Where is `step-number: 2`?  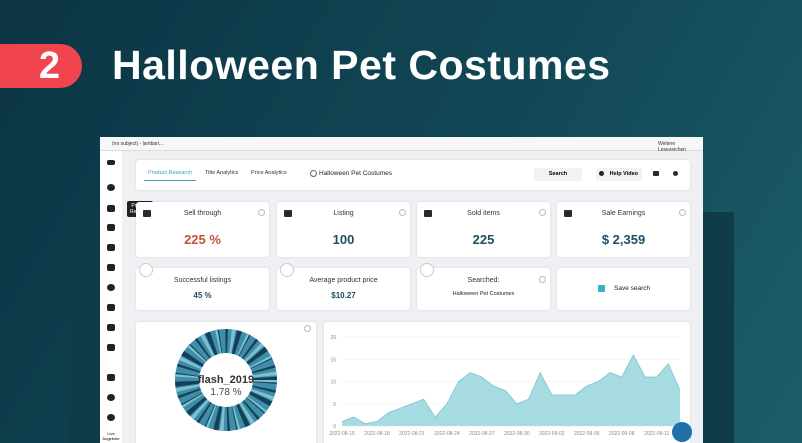
step-number: 2 is located at coordinates (41, 66).